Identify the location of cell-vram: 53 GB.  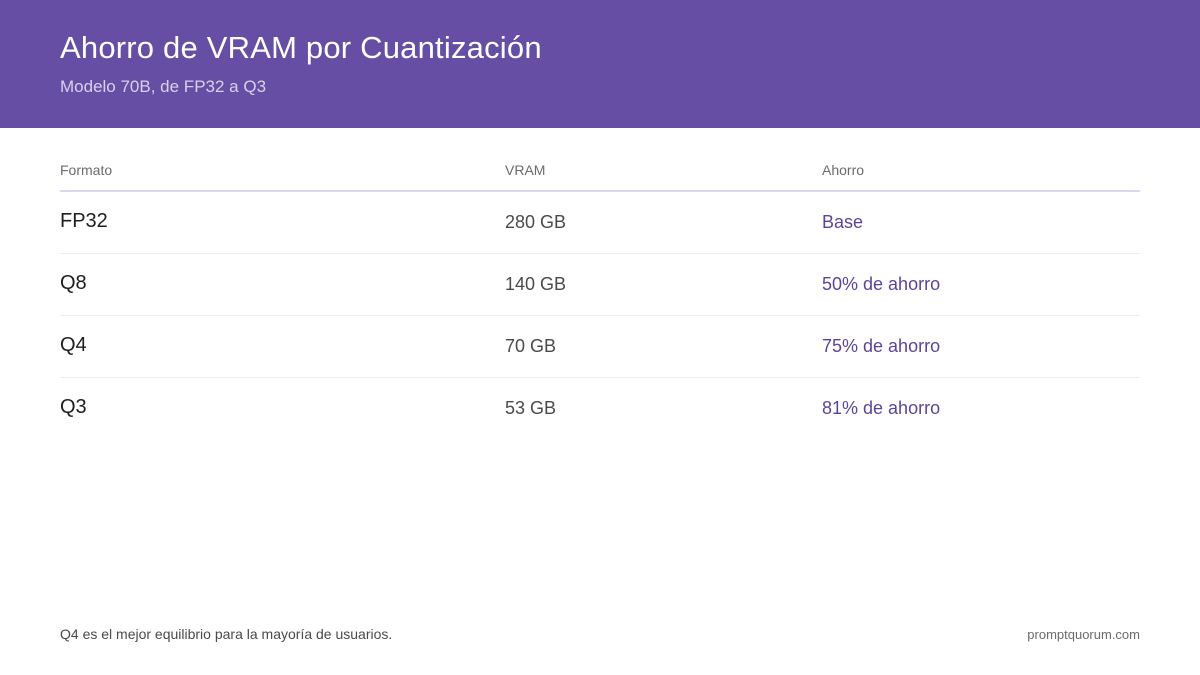
(531, 408).